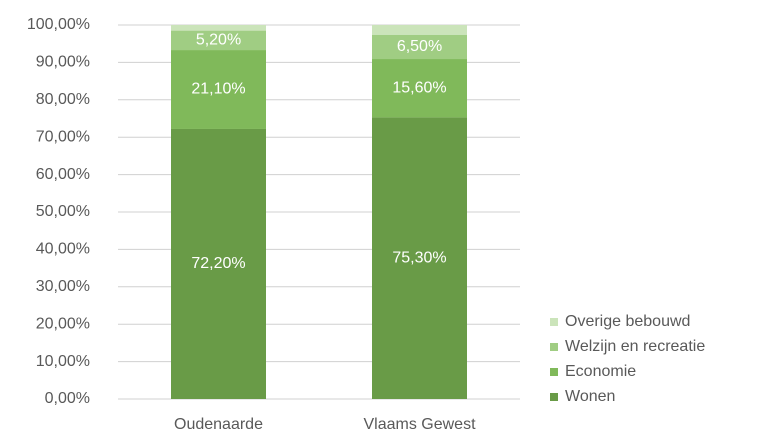 Image resolution: width=766 pixels, height=437 pixels. Describe the element at coordinates (63, 286) in the screenshot. I see `y-tick-label: 30,00%` at that location.